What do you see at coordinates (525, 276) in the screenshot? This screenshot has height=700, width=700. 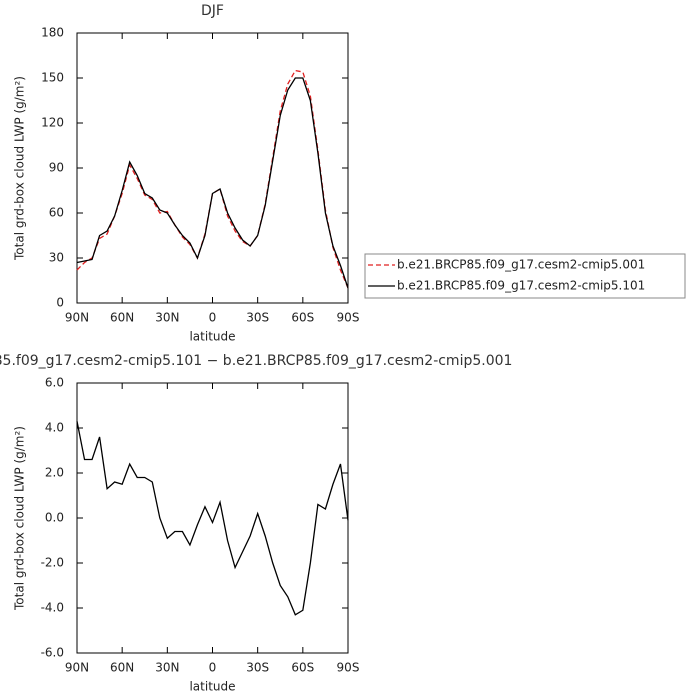 I see `legend-box` at bounding box center [525, 276].